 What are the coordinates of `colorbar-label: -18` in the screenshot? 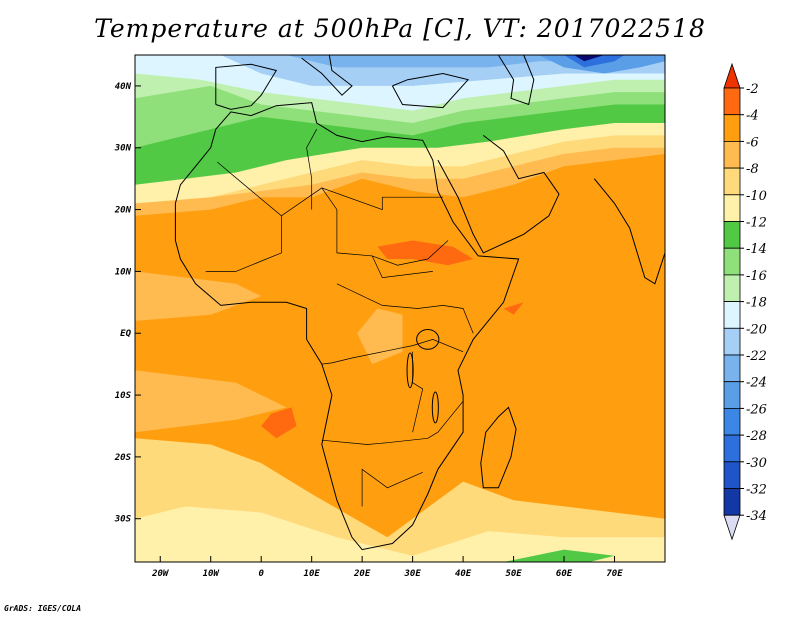 It's located at (756, 303).